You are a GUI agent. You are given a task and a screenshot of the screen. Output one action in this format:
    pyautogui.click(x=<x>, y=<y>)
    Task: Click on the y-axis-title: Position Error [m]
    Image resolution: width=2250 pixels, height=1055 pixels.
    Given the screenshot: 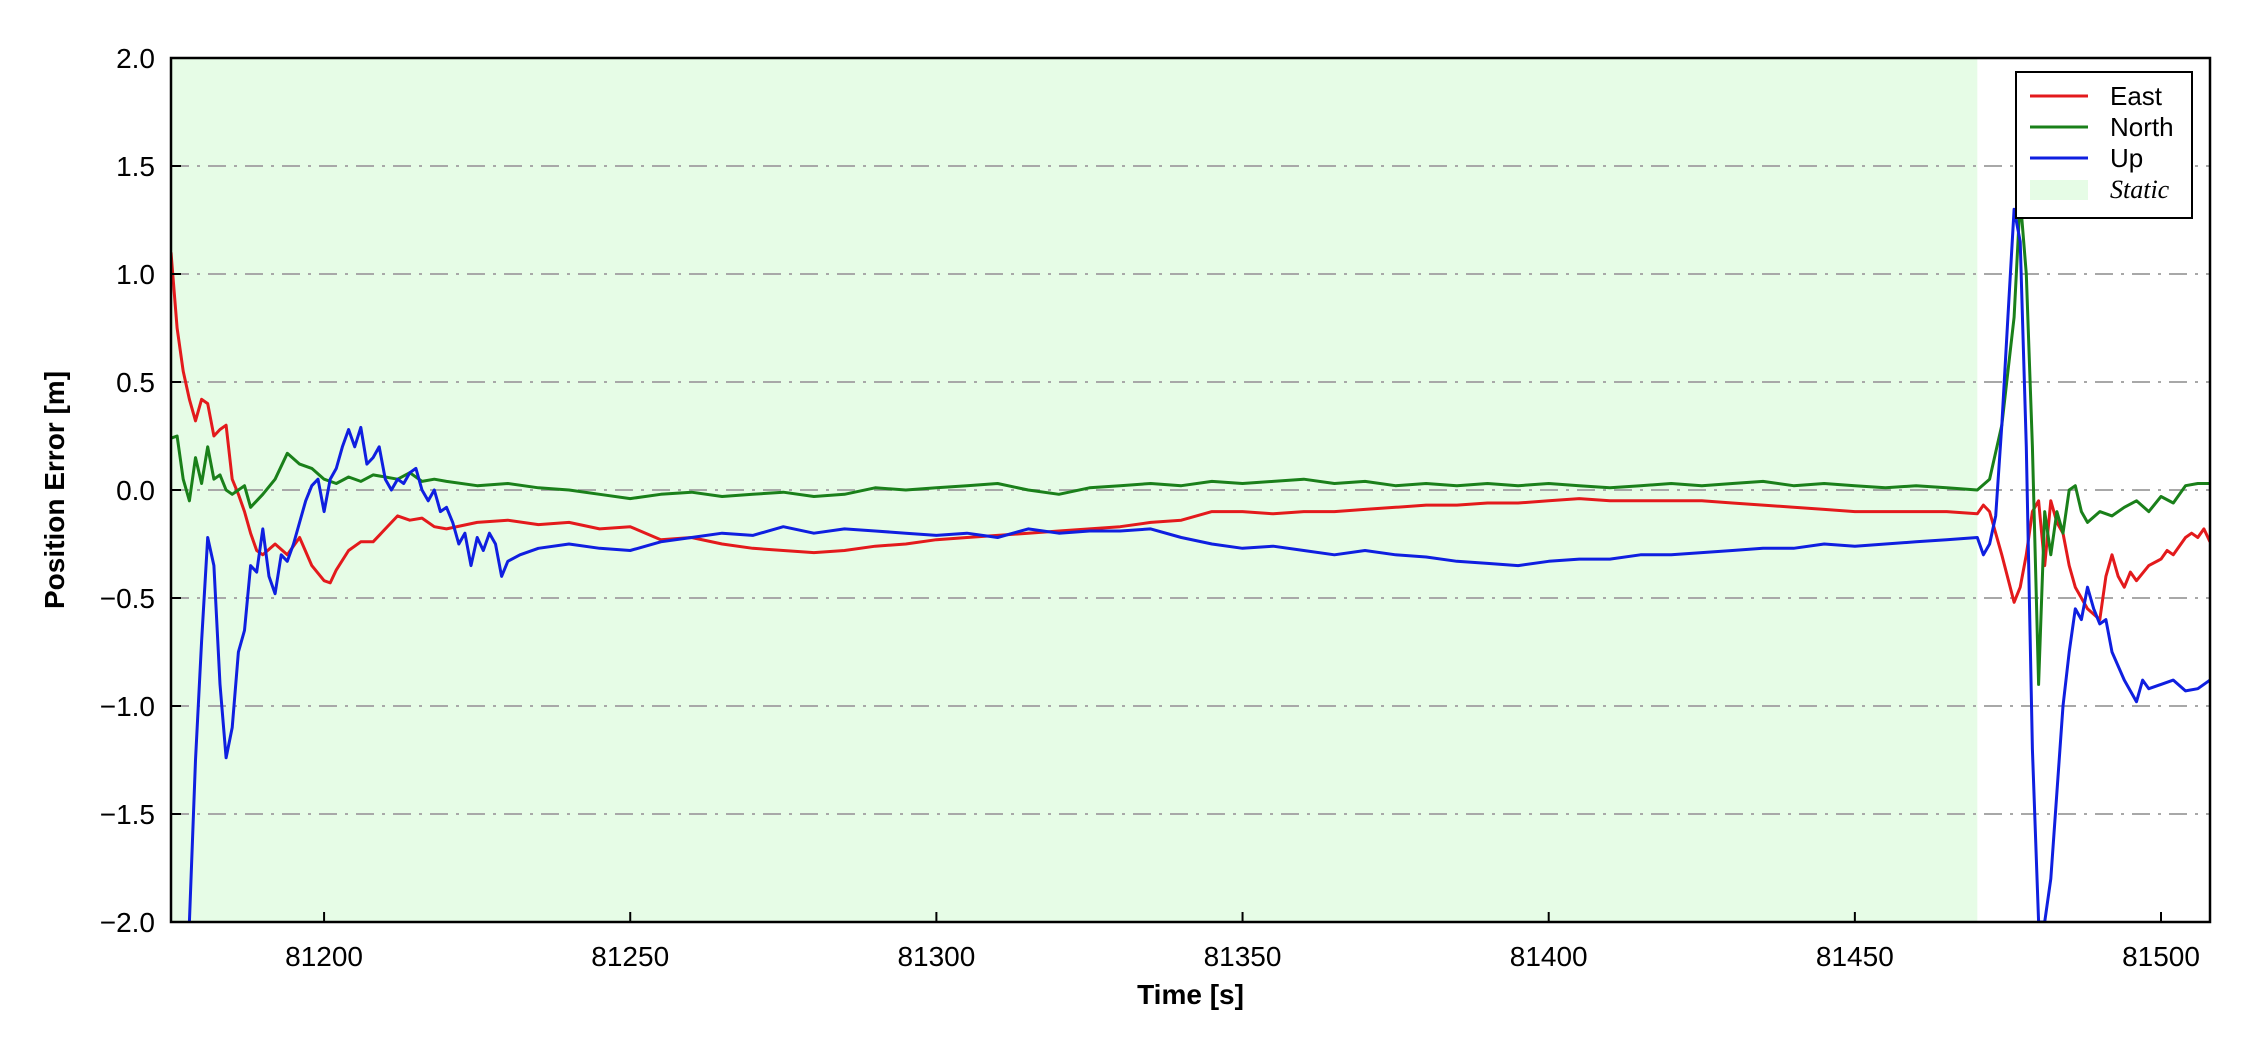 What is the action you would take?
    pyautogui.click(x=54, y=490)
    